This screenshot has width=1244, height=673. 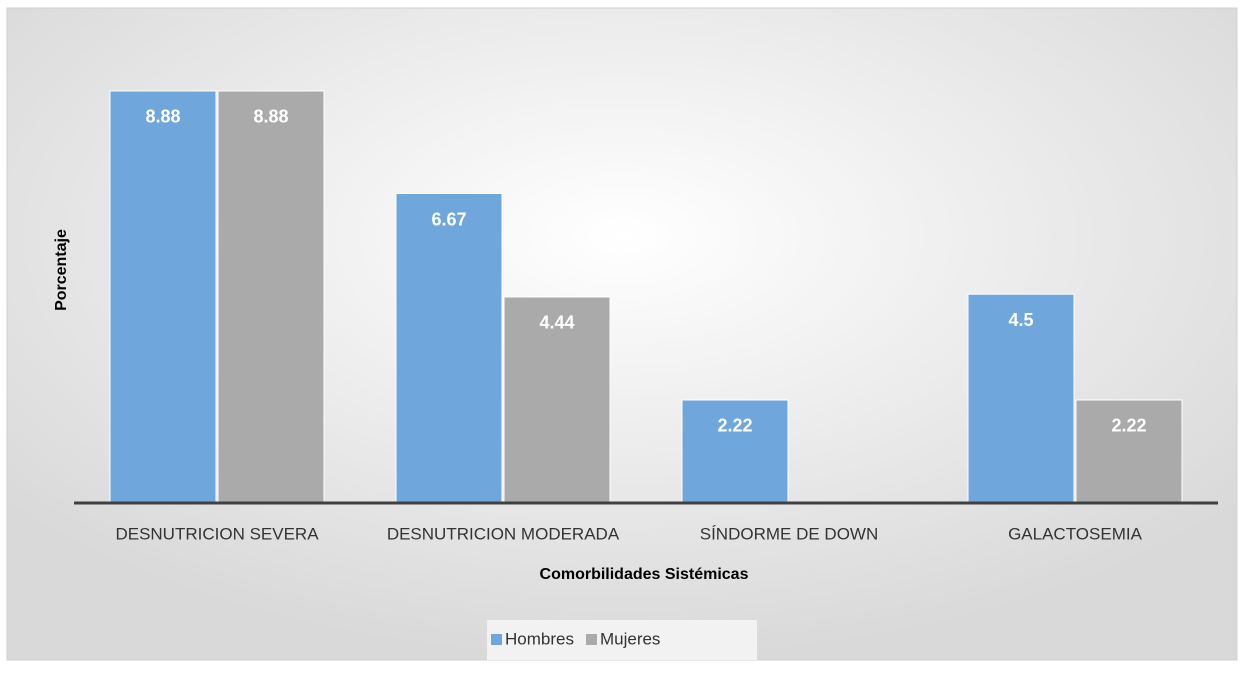 I want to click on legend-box, so click(x=622, y=640).